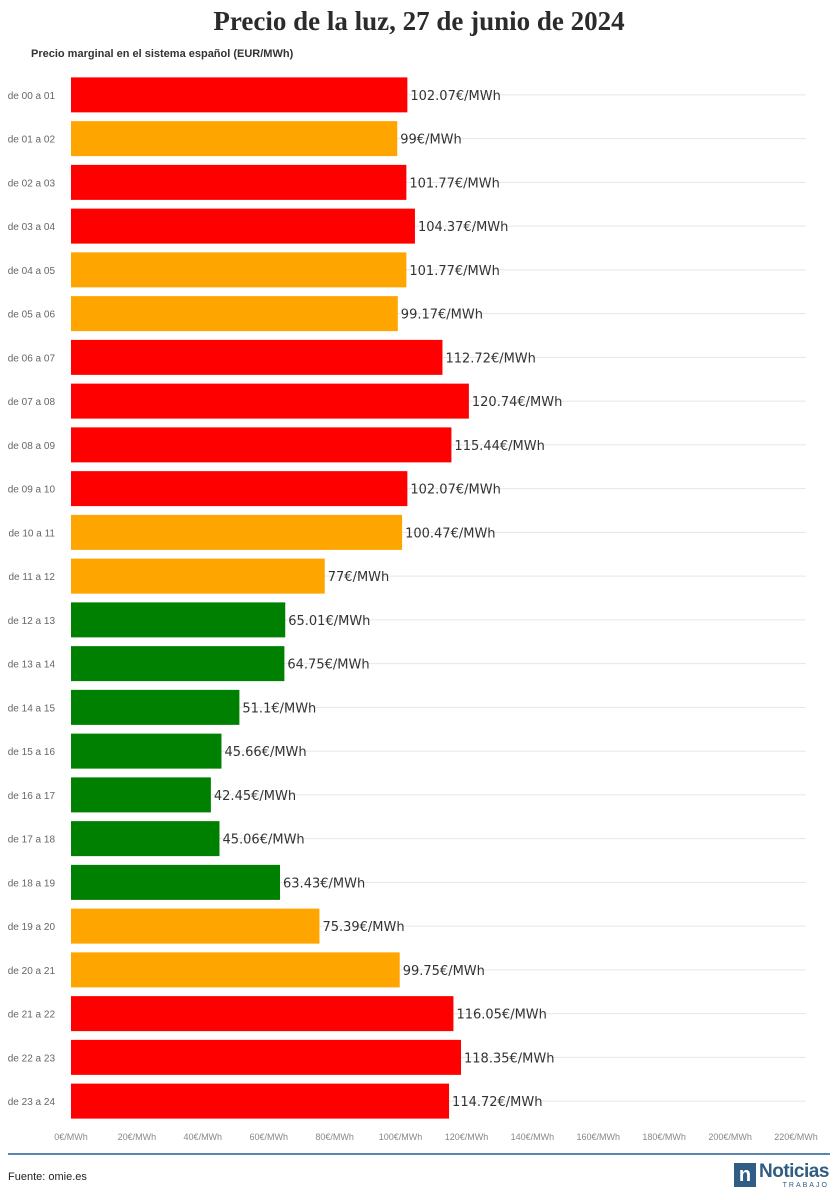 Image resolution: width=838 pixels, height=1200 pixels. What do you see at coordinates (32, 140) in the screenshot?
I see `category-label: de 01 a 02` at bounding box center [32, 140].